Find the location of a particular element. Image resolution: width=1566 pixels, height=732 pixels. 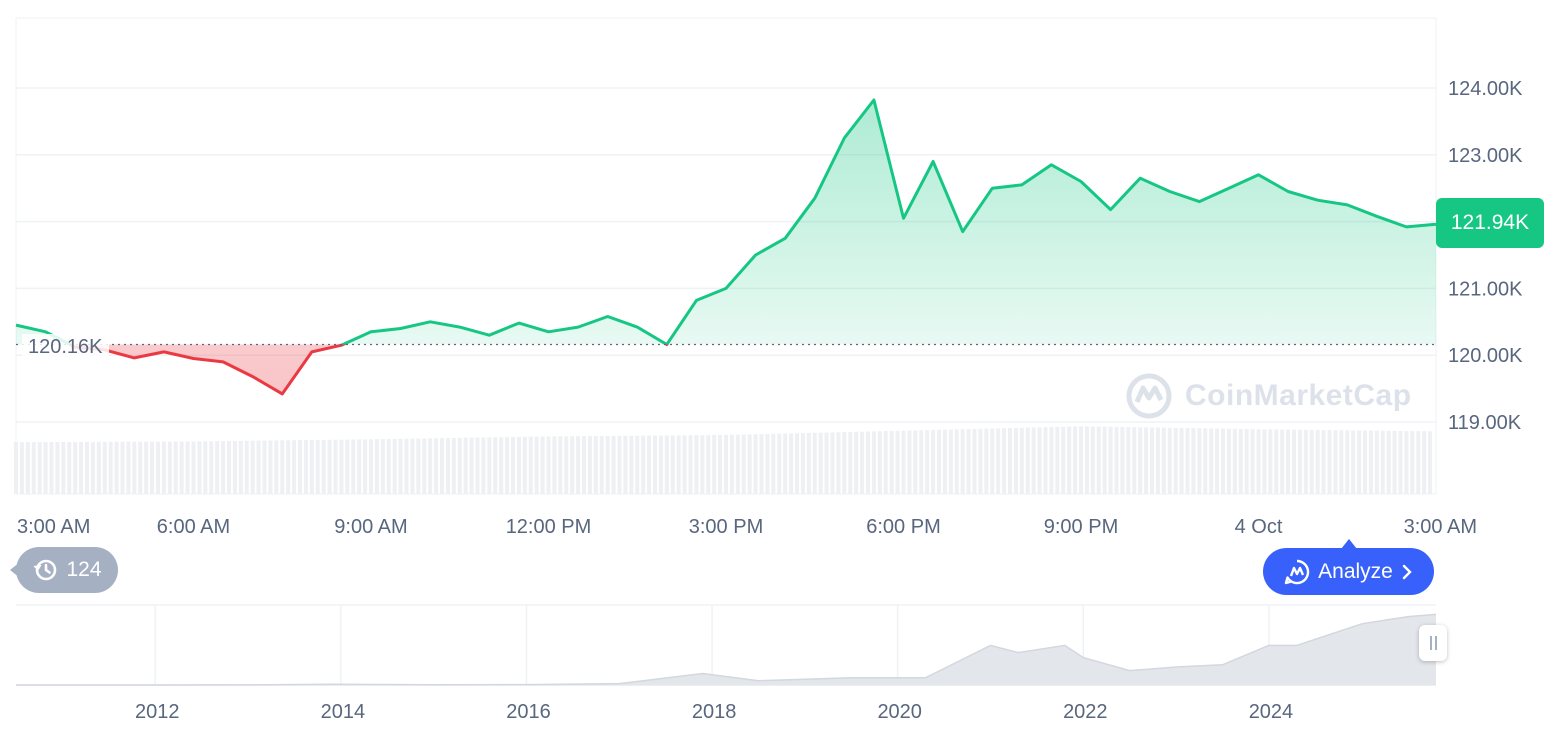

overview-line is located at coordinates (726, 649).